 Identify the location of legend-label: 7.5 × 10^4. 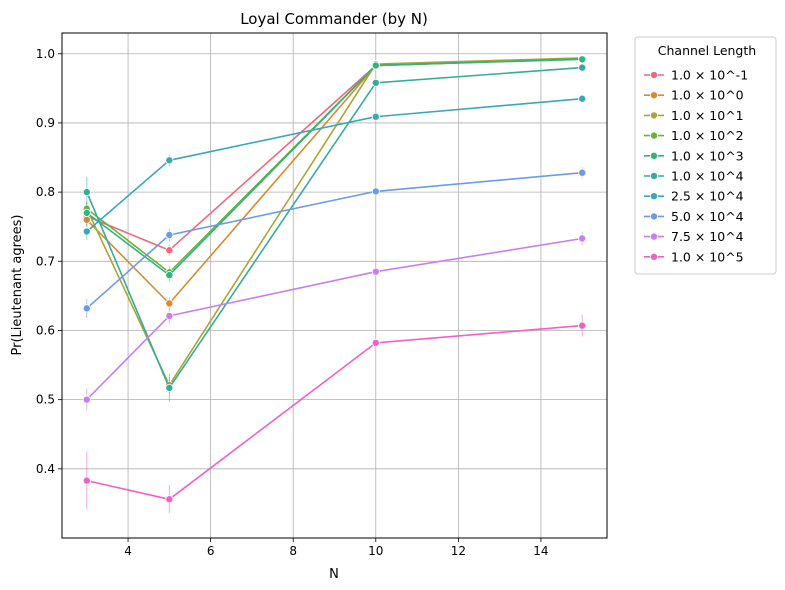
(707, 236).